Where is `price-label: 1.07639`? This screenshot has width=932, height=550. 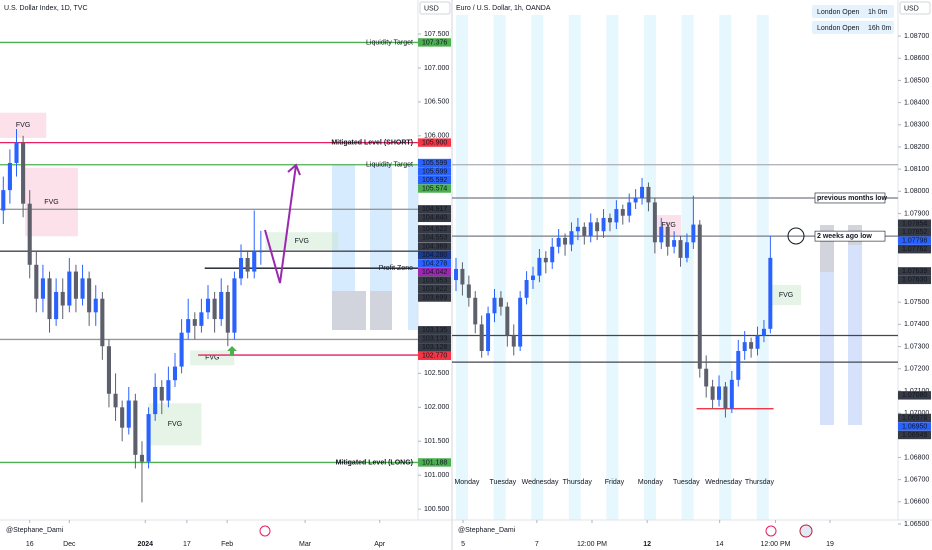 price-label: 1.07639 is located at coordinates (914, 271).